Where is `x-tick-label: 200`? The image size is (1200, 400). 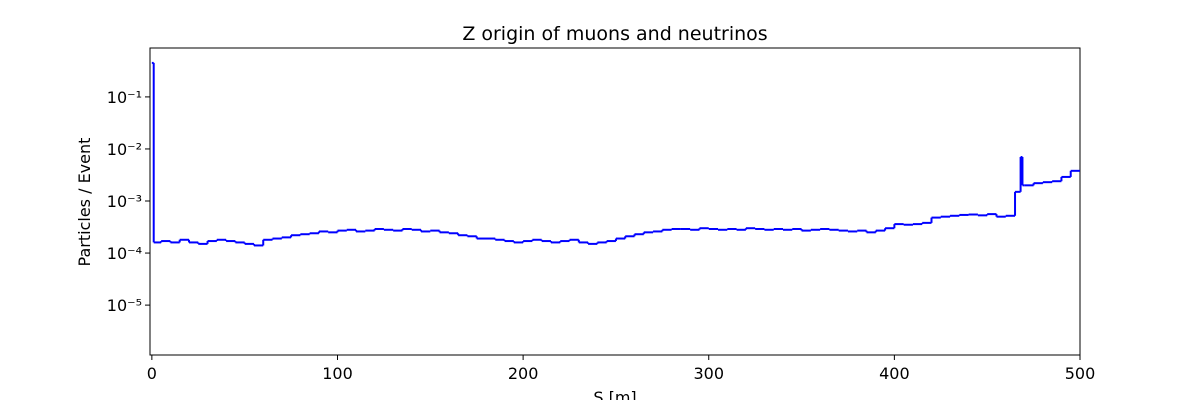 x-tick-label: 200 is located at coordinates (523, 373).